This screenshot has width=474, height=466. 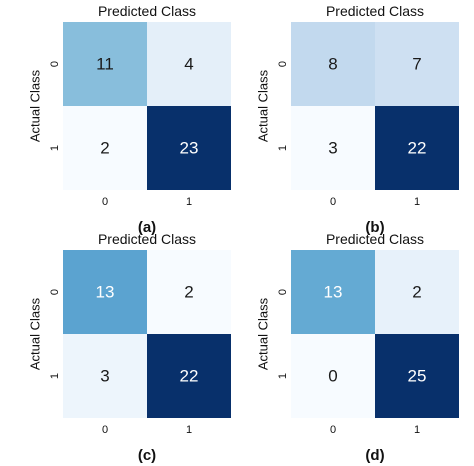 I want to click on cell-value-label: 4, so click(x=188, y=64).